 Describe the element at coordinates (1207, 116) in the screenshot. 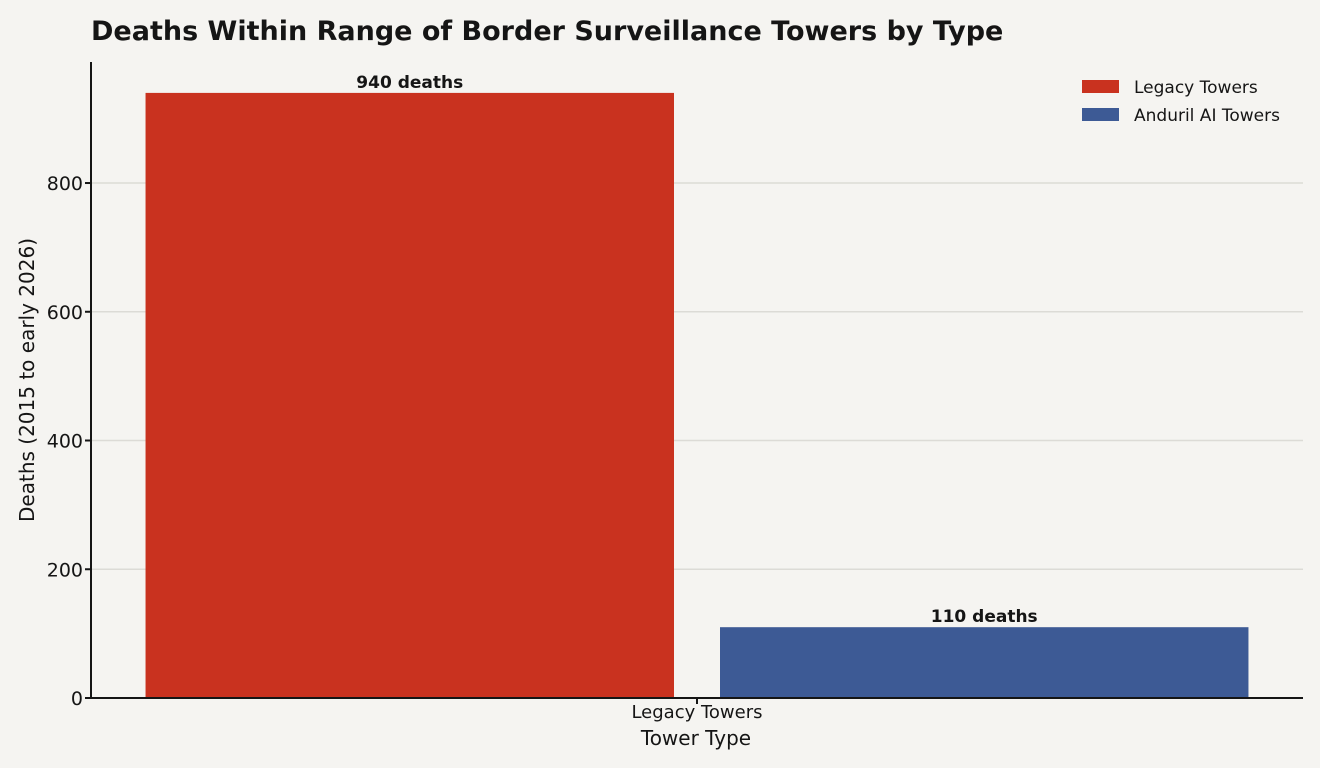

I see `legend-label: Anduril AI Towers` at that location.